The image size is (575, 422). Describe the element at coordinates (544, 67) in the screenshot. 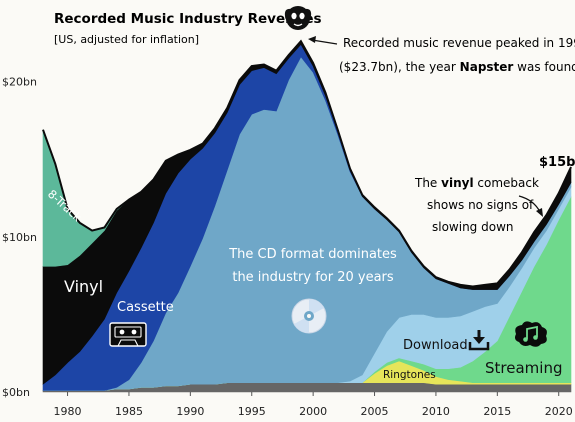

I see `peak-annotation-line2c: was founded` at that location.